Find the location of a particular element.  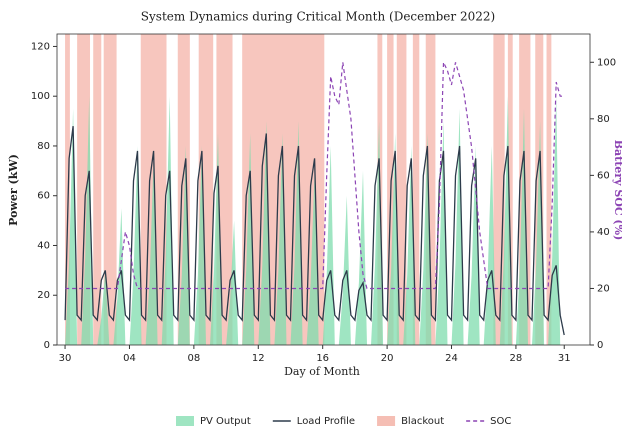

x-tick-label: 30 is located at coordinates (65, 358).